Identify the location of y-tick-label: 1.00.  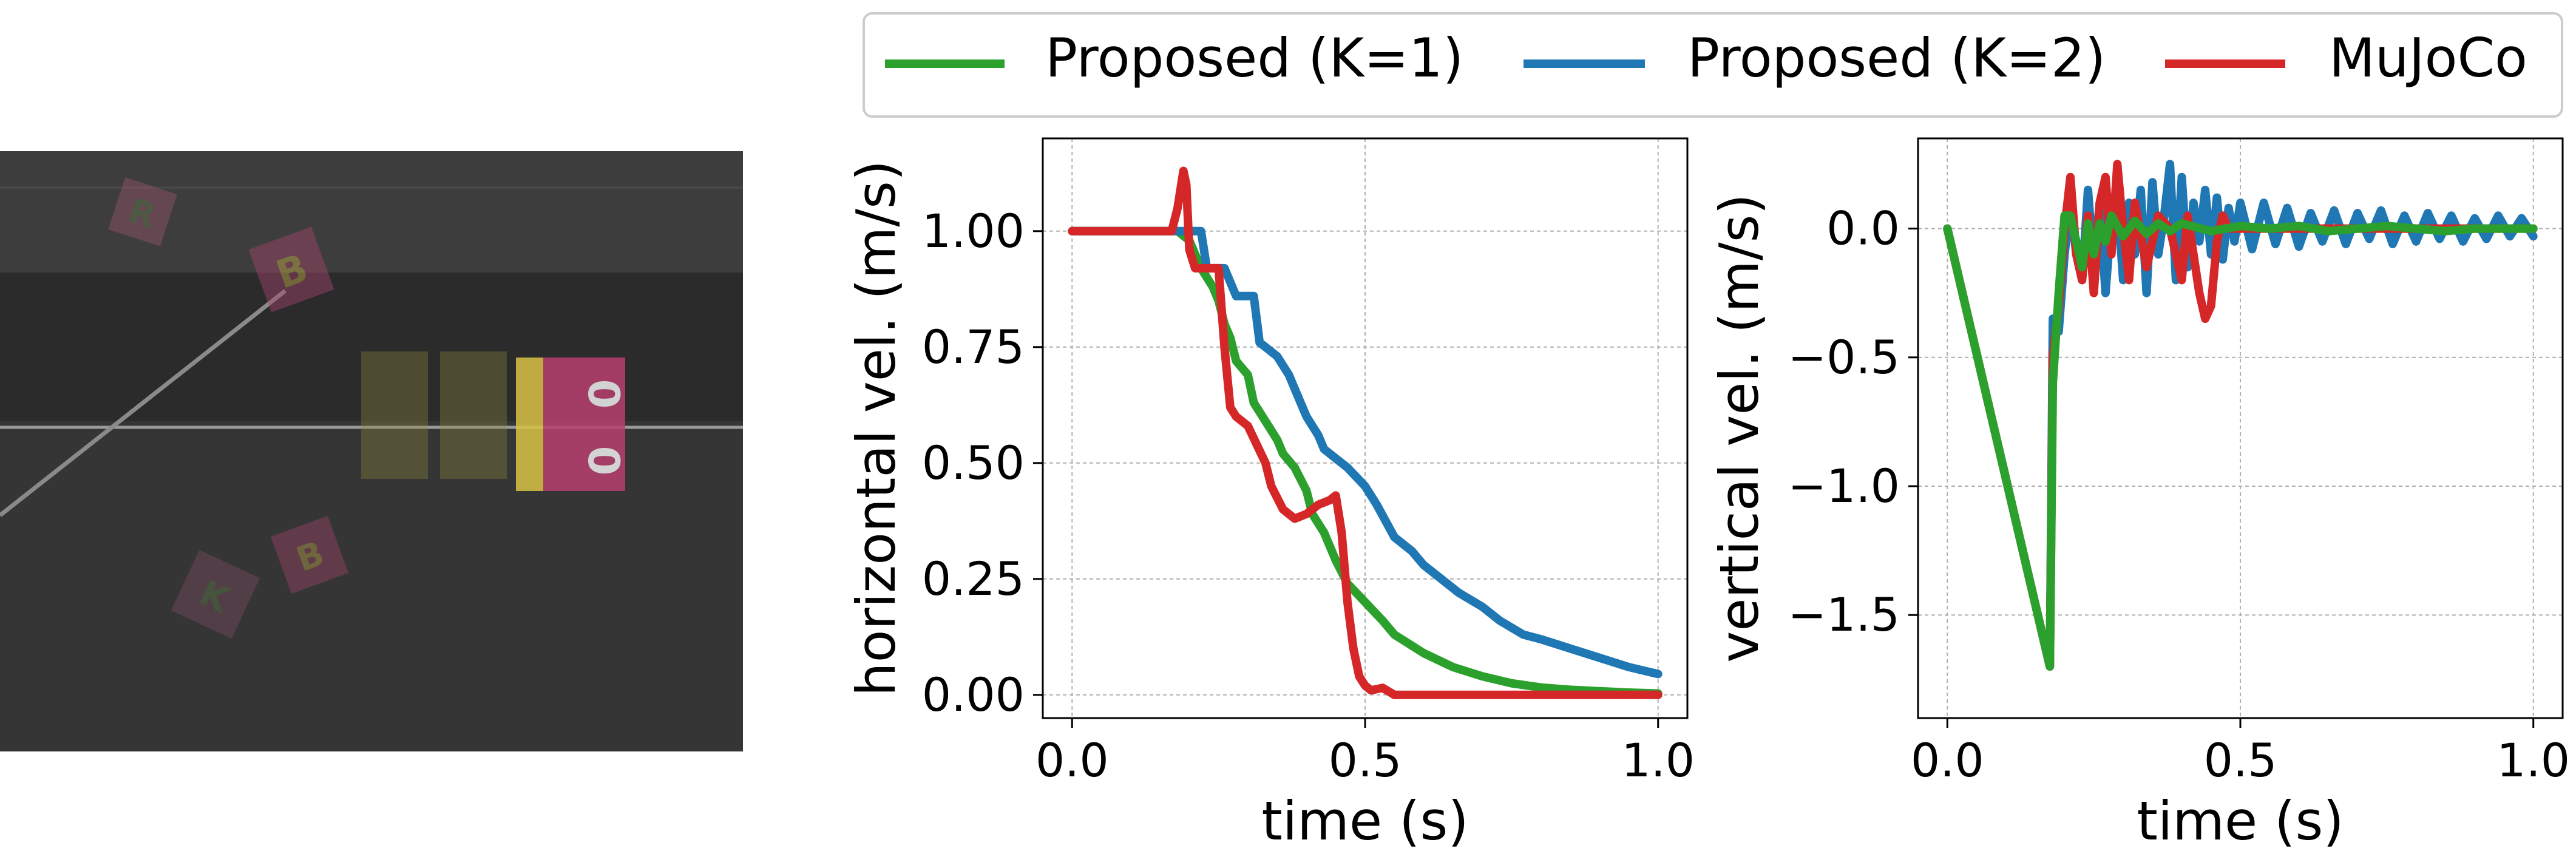
(974, 231).